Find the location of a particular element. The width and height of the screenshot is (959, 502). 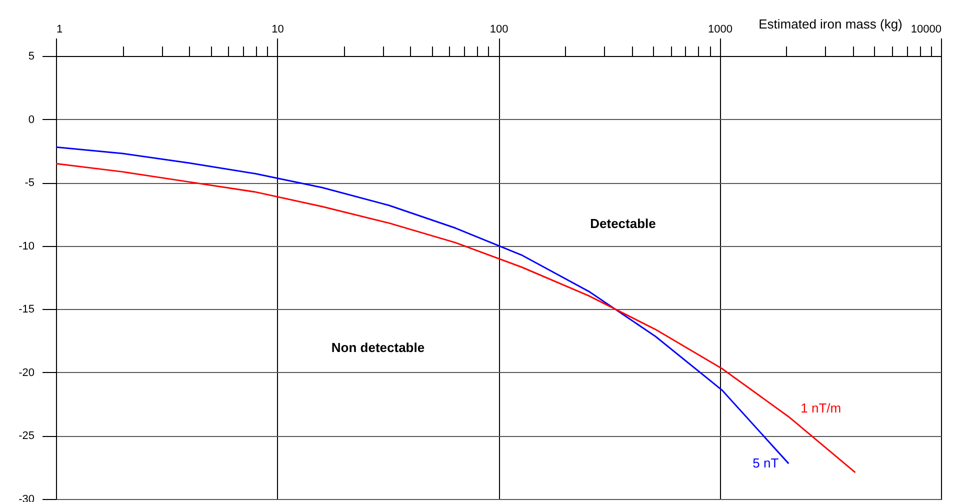

series-label: 1 nT/m is located at coordinates (821, 408).